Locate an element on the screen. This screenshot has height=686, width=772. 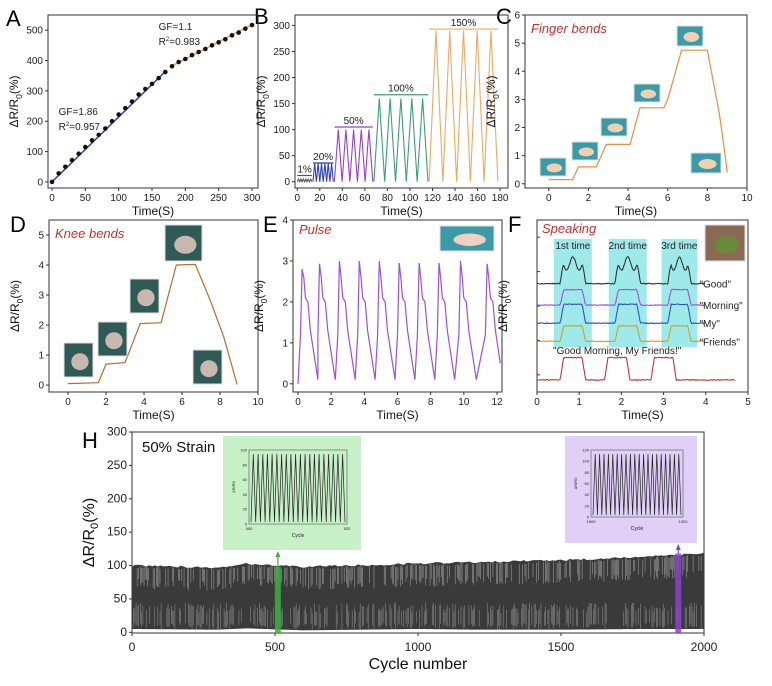
photo-knee-3-subject is located at coordinates (145, 297).